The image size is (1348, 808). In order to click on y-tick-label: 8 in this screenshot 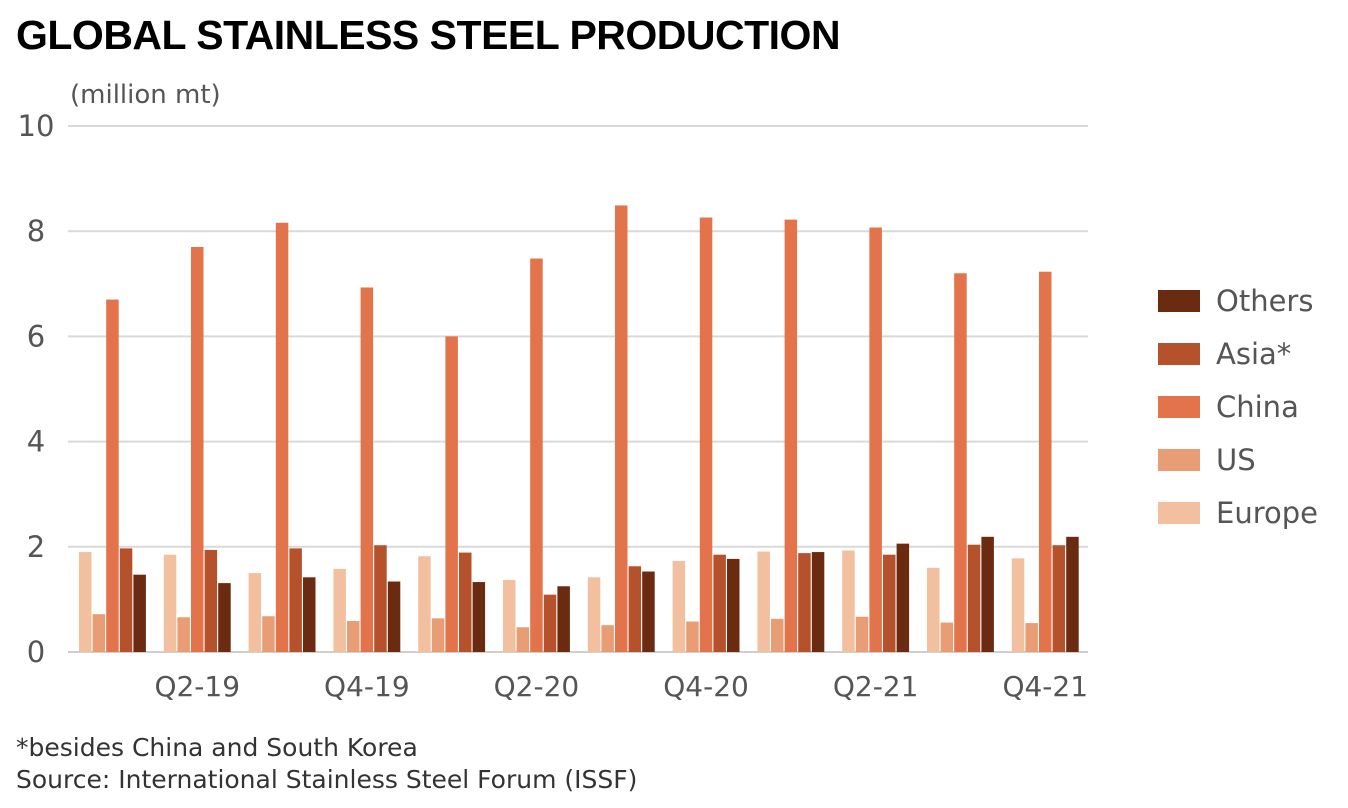, I will do `click(36, 231)`.